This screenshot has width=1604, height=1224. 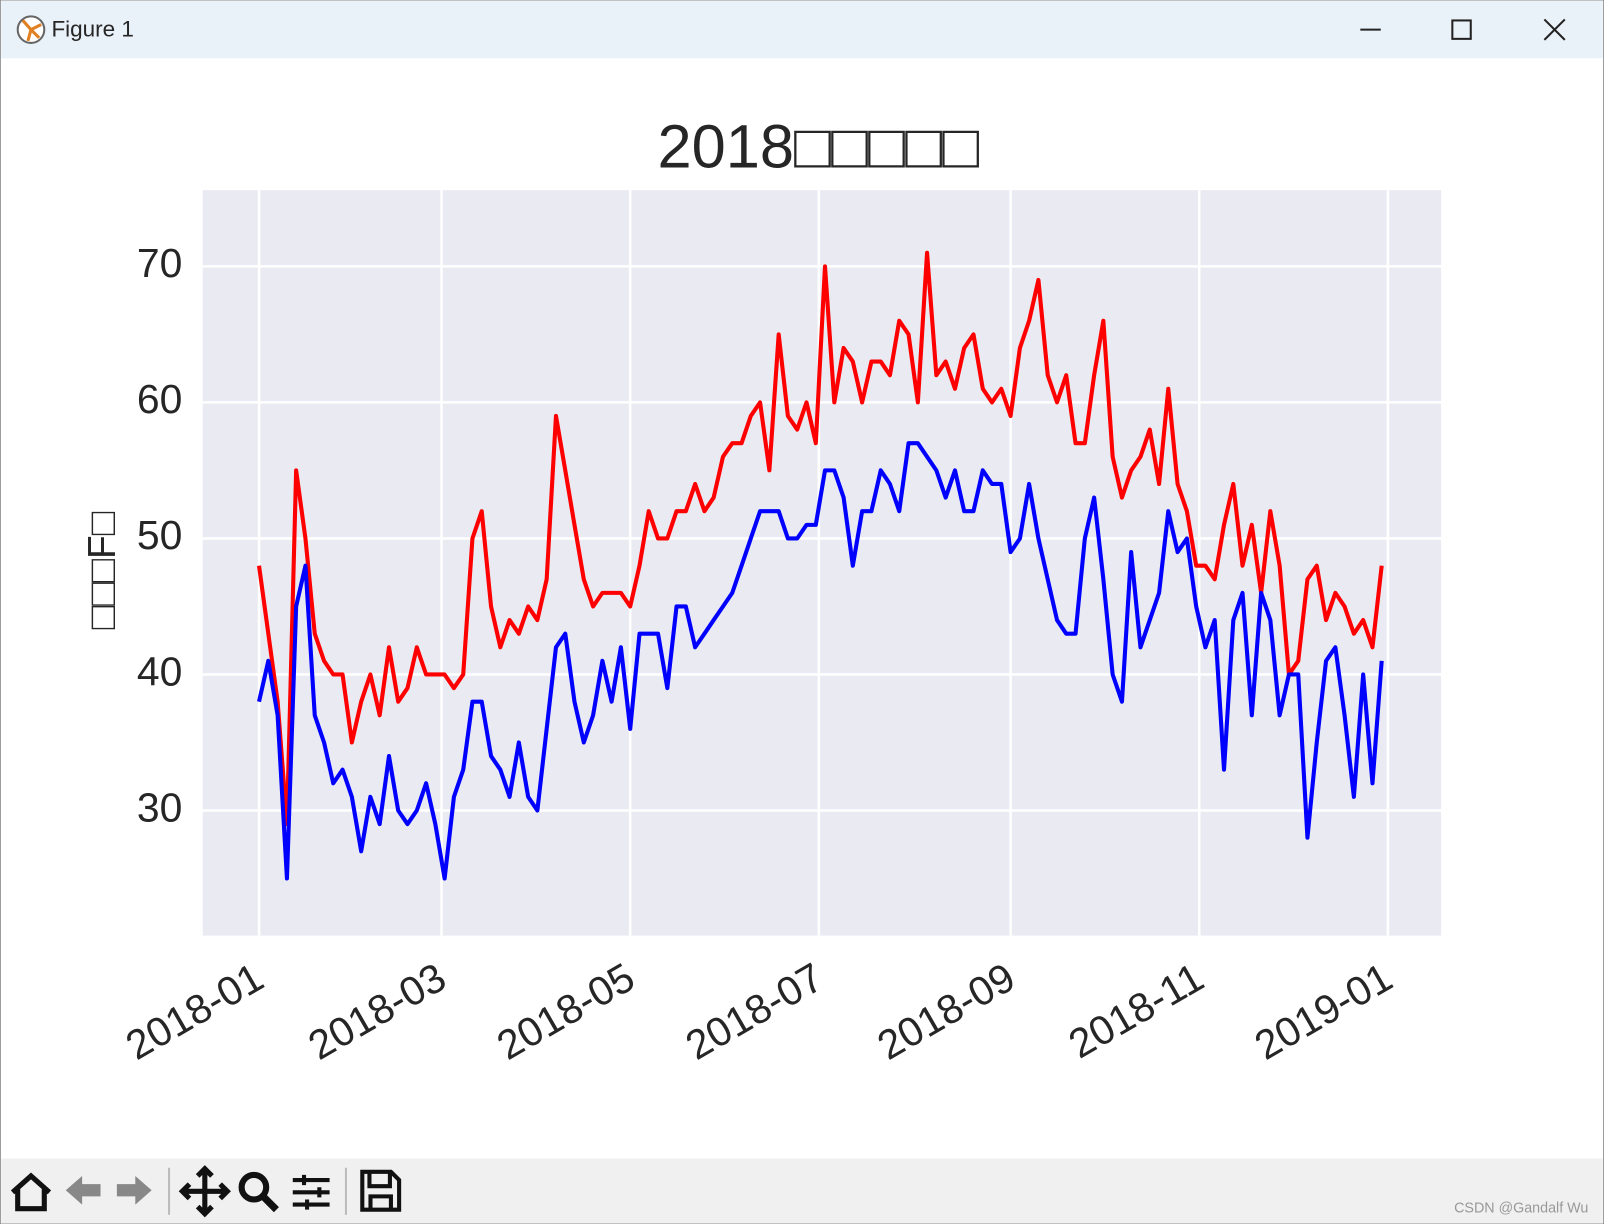 What do you see at coordinates (159, 671) in the screenshot?
I see `y-tick-label: 40` at bounding box center [159, 671].